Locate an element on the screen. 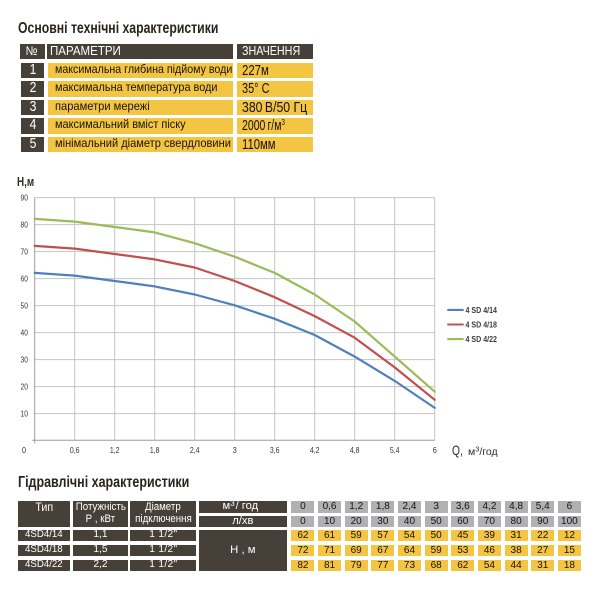 This screenshot has width=600, height=600. svg-text: 6 is located at coordinates (435, 450).